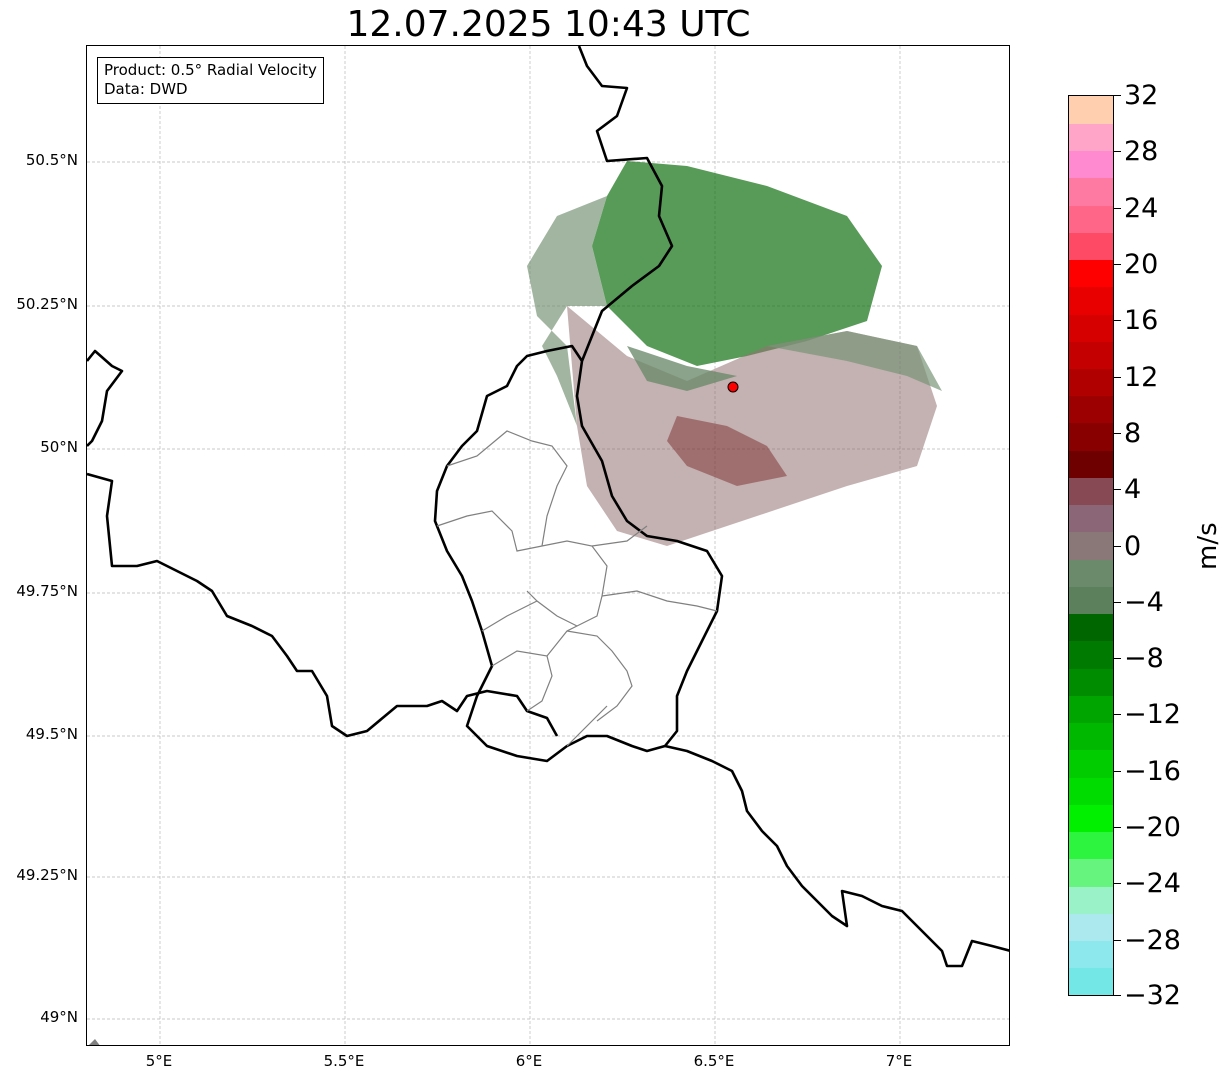 The width and height of the screenshot is (1225, 1081). What do you see at coordinates (548, 24) in the screenshot?
I see `map-title: 12.07.2025 10:43 UTC` at bounding box center [548, 24].